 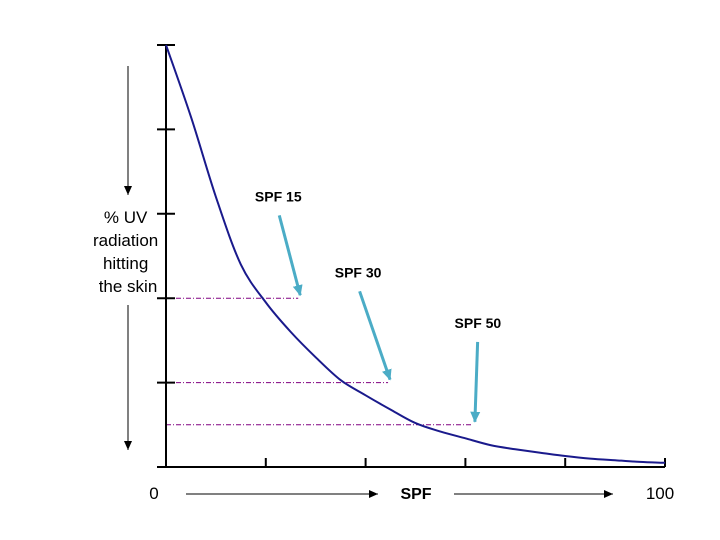 What do you see at coordinates (415, 494) in the screenshot?
I see `x-axis-label: SPF` at bounding box center [415, 494].